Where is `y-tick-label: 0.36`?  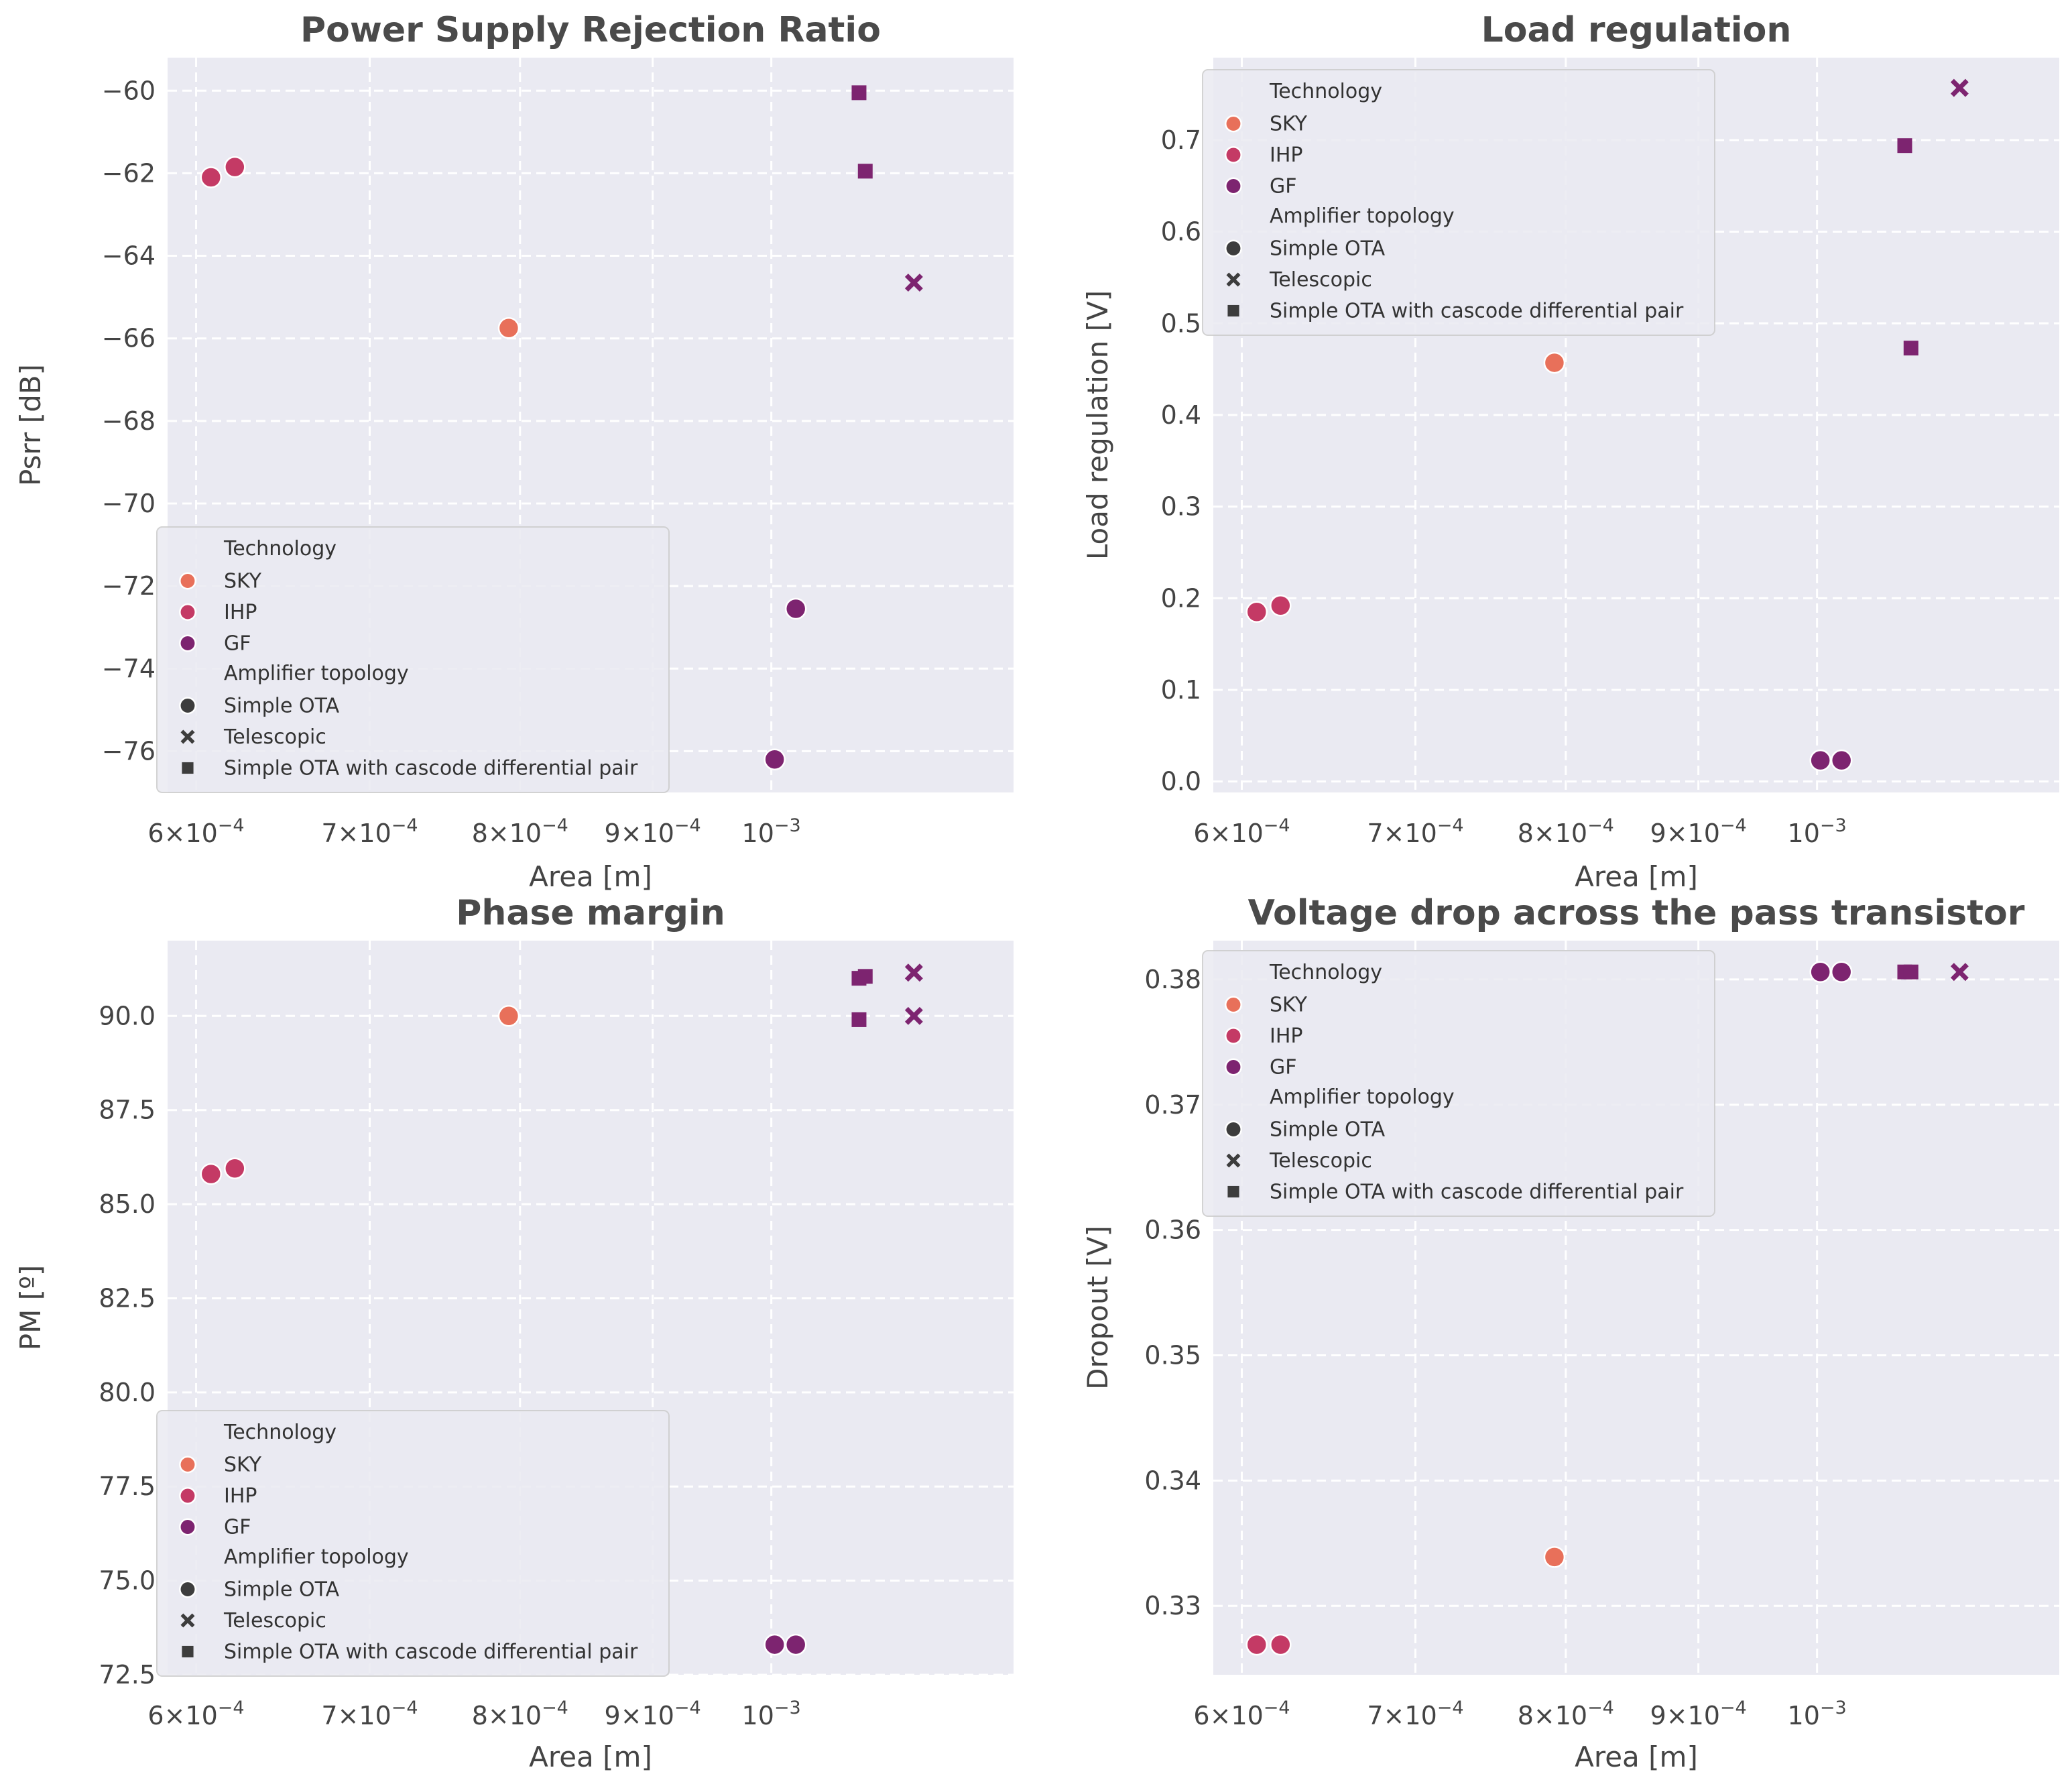 y-tick-label: 0.36 is located at coordinates (1172, 1230).